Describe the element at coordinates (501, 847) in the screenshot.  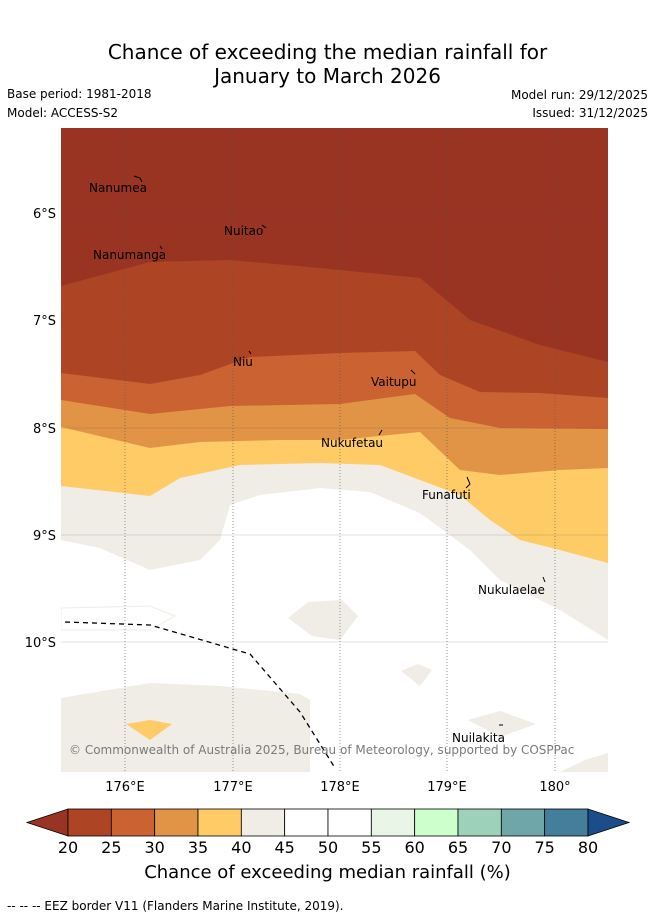
I see `colorbar-tick-label: 70` at that location.